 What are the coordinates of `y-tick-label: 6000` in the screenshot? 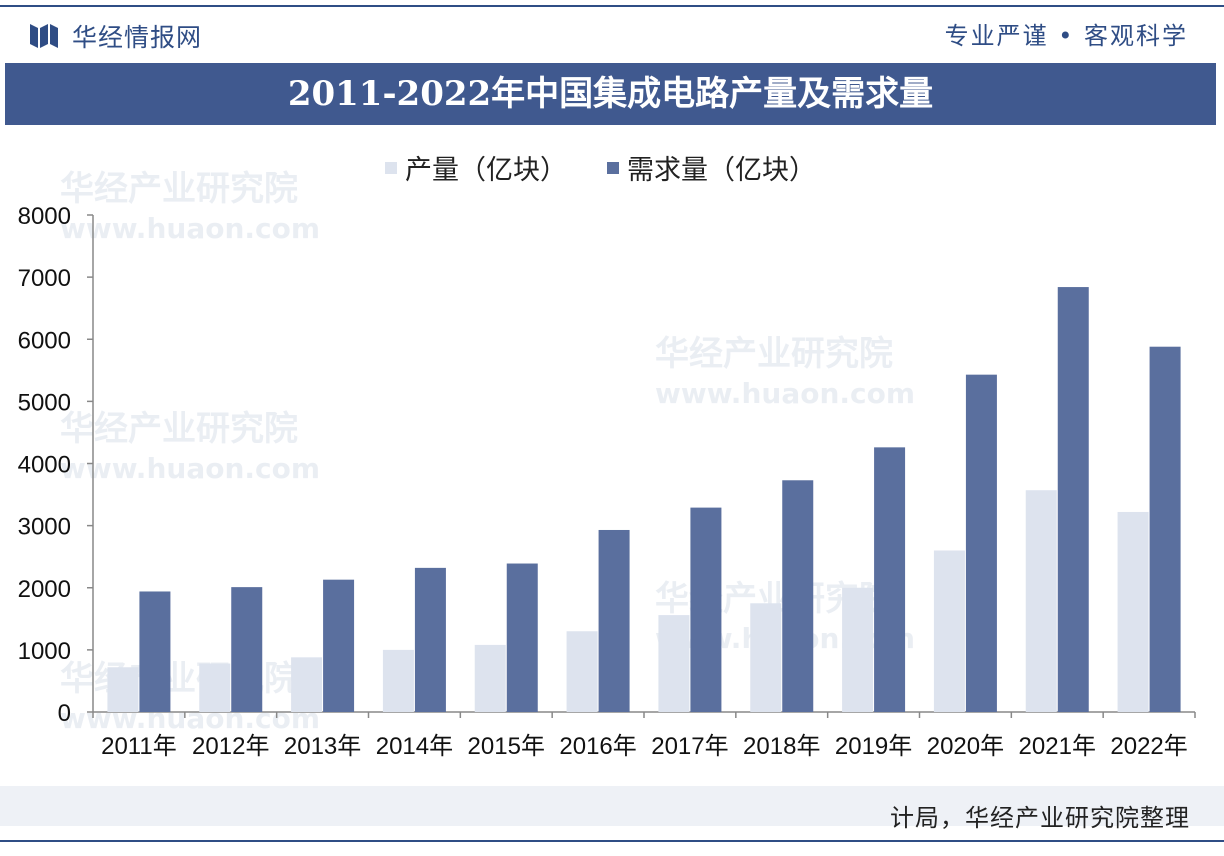 It's located at (44, 340).